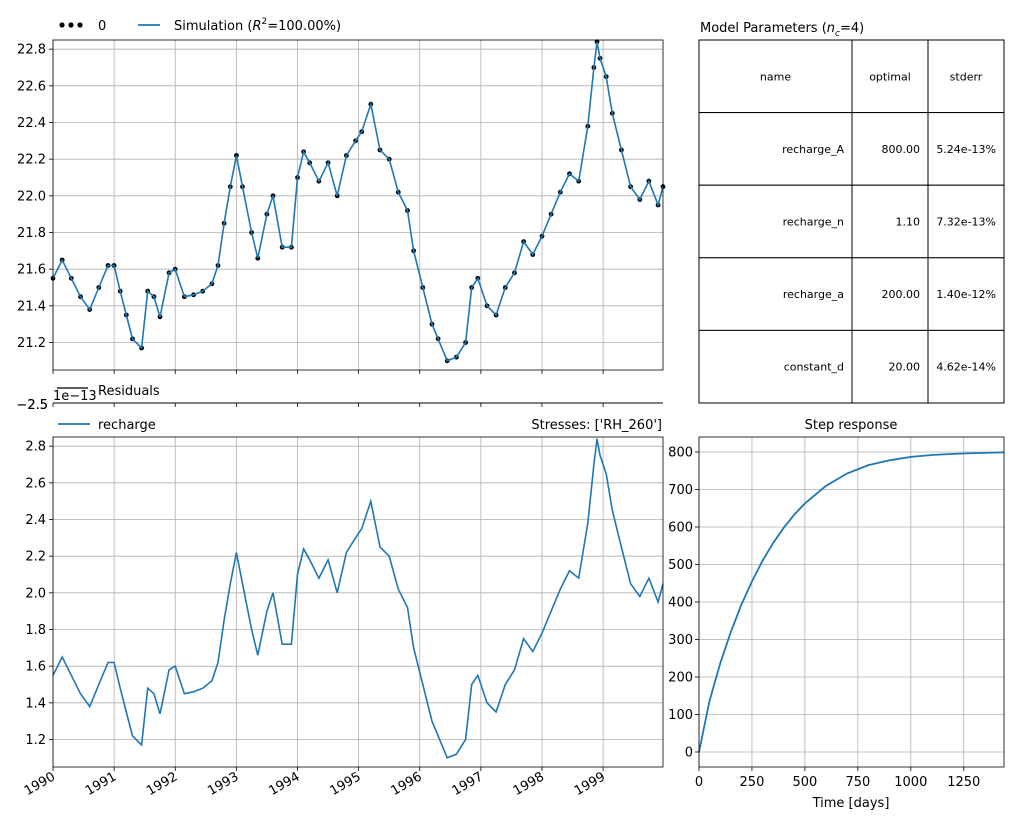  Describe the element at coordinates (102, 26) in the screenshot. I see `legend-observation-label: 0` at that location.